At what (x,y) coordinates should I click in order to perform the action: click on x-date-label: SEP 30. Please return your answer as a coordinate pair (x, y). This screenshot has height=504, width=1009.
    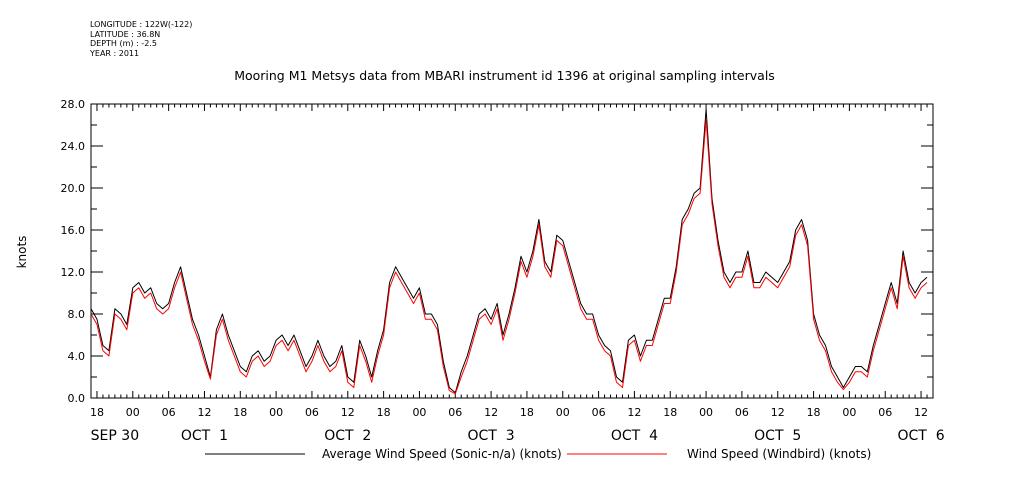
    Looking at the image, I should click on (115, 436).